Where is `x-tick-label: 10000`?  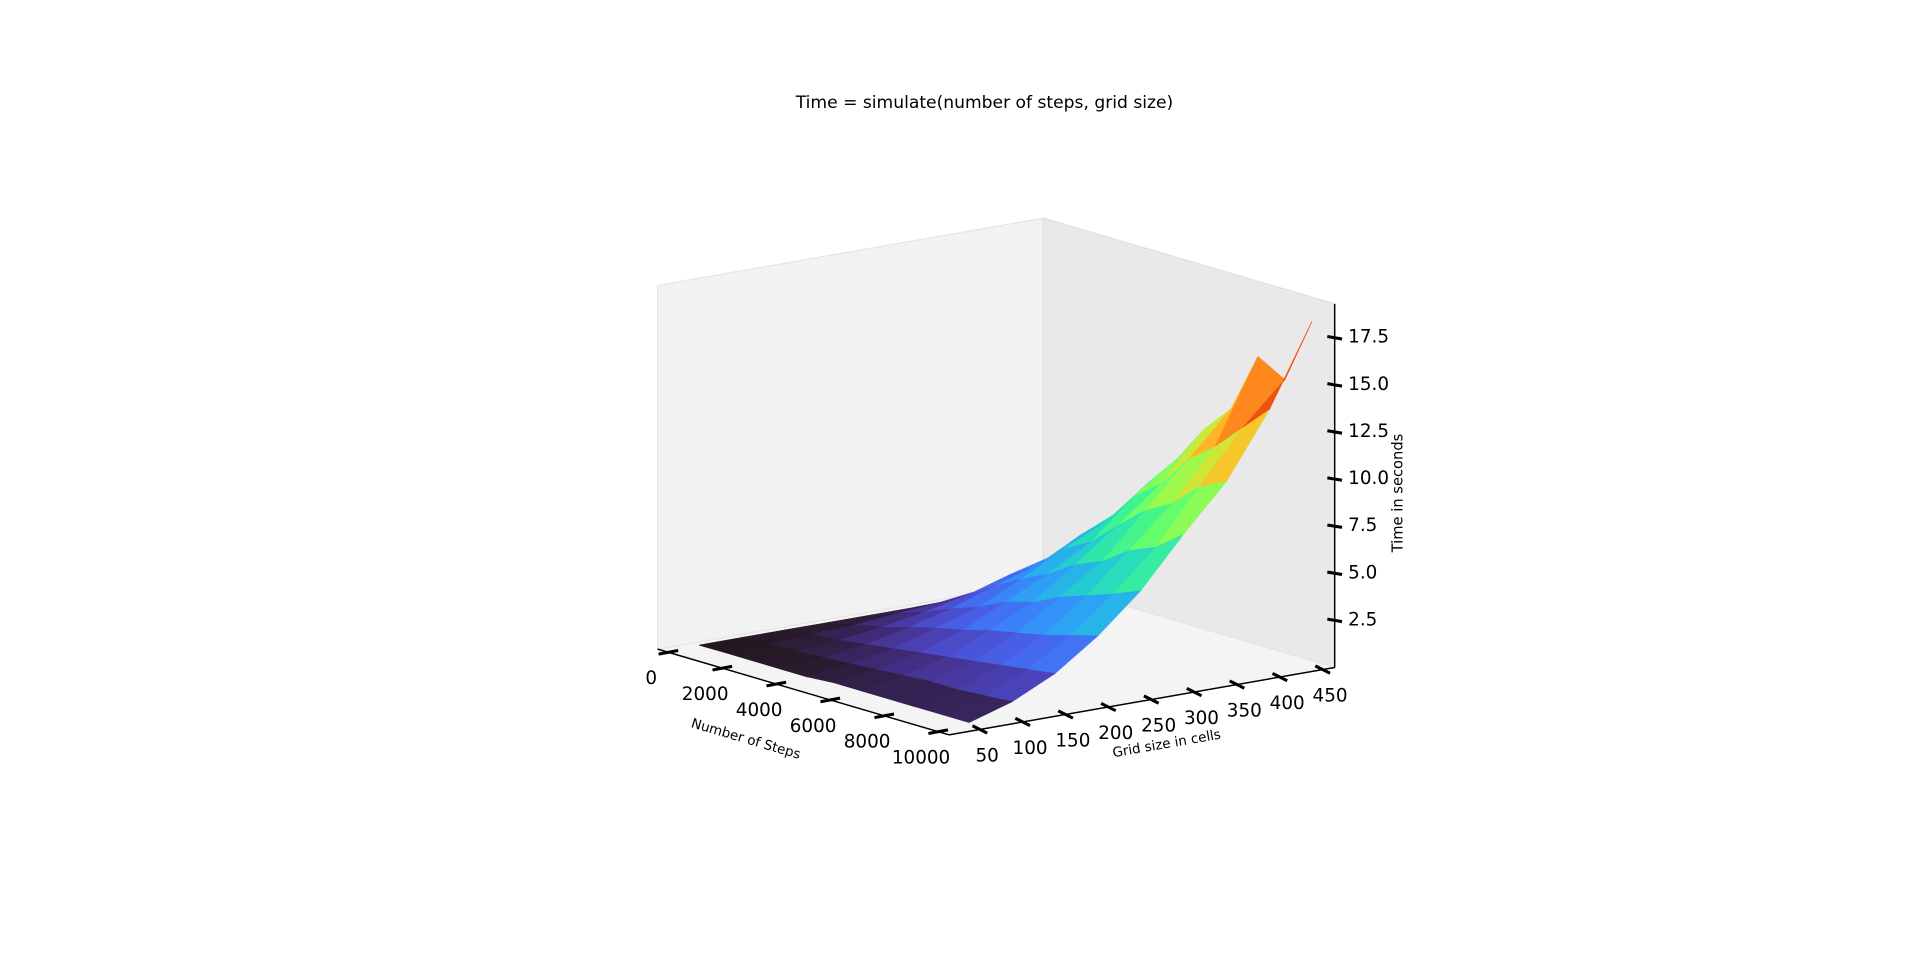
x-tick-label: 10000 is located at coordinates (921, 758).